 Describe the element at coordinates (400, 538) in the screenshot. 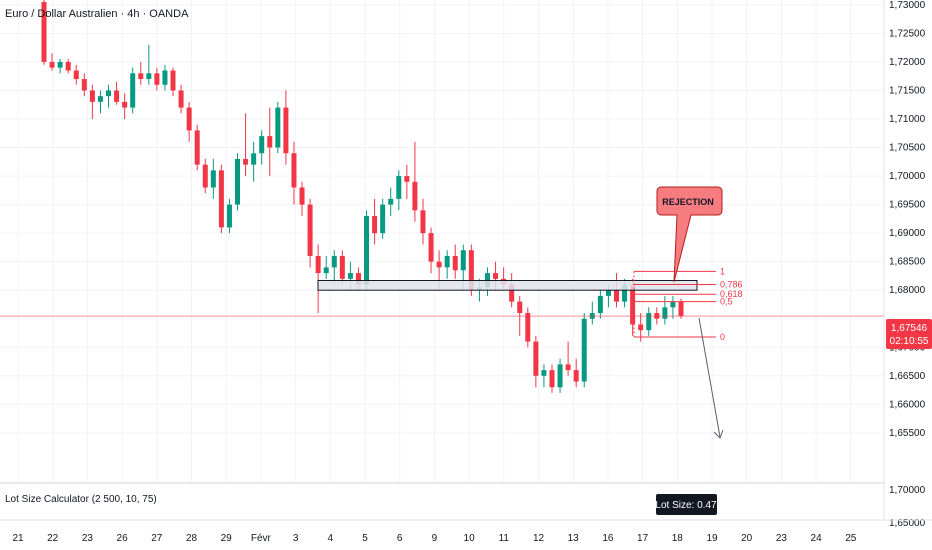

I see `time-tick-label: 6` at that location.